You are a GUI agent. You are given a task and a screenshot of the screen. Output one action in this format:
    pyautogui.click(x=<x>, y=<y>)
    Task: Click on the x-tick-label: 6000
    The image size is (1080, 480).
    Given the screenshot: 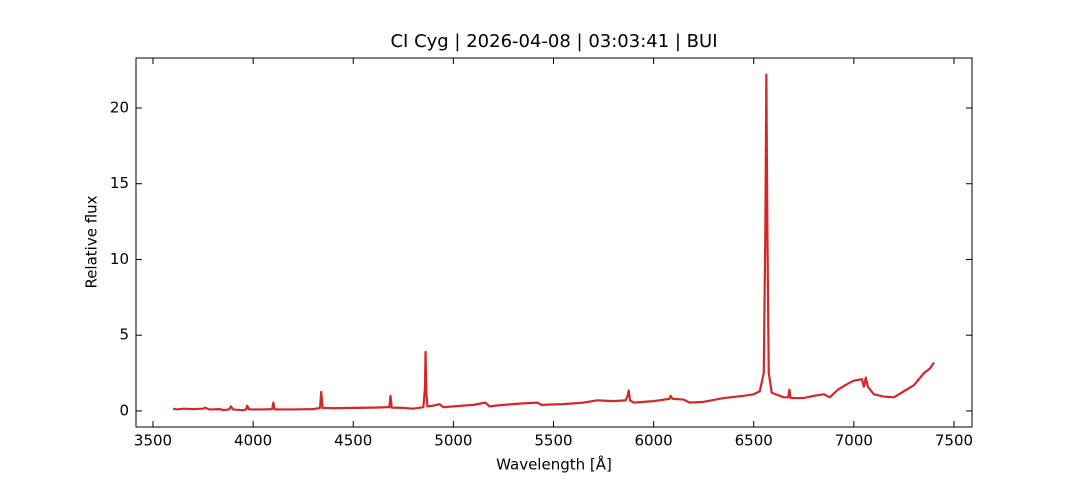 What is the action you would take?
    pyautogui.click(x=654, y=441)
    